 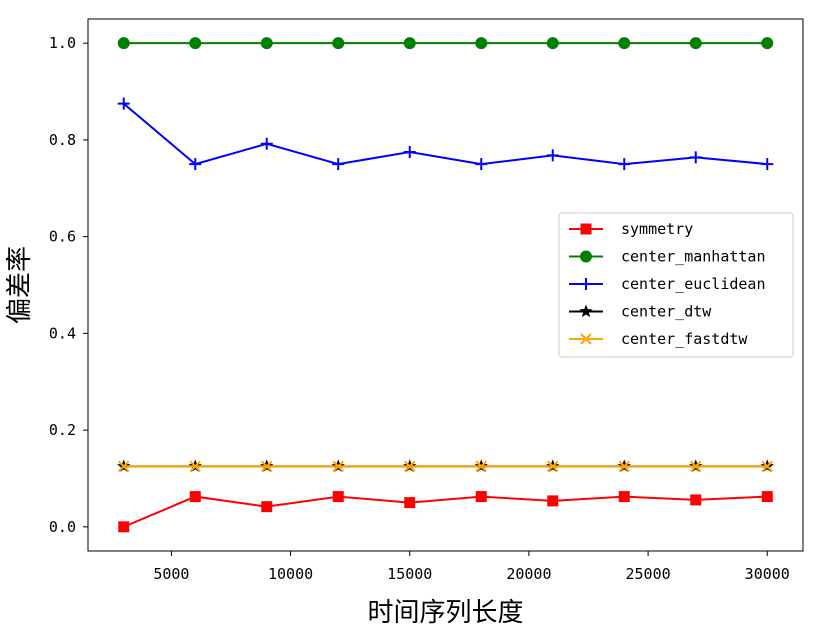 I want to click on series-line-center_euclidean, so click(x=445, y=134).